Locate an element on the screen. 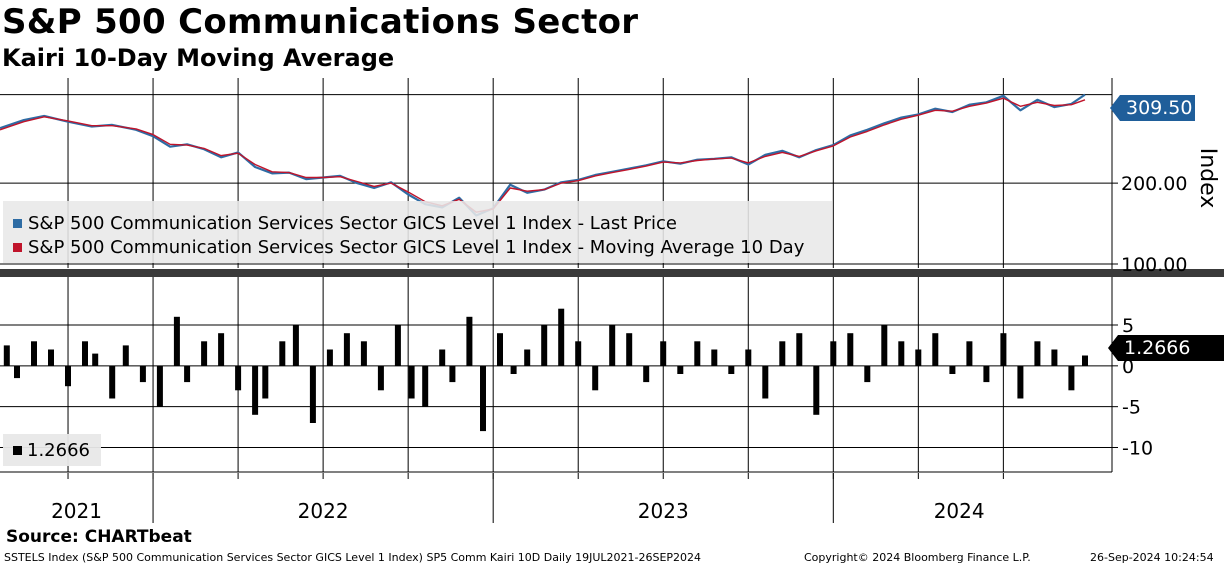 Image resolution: width=1224 pixels, height=566 pixels. kairi-tick-label: 0 is located at coordinates (1128, 367).